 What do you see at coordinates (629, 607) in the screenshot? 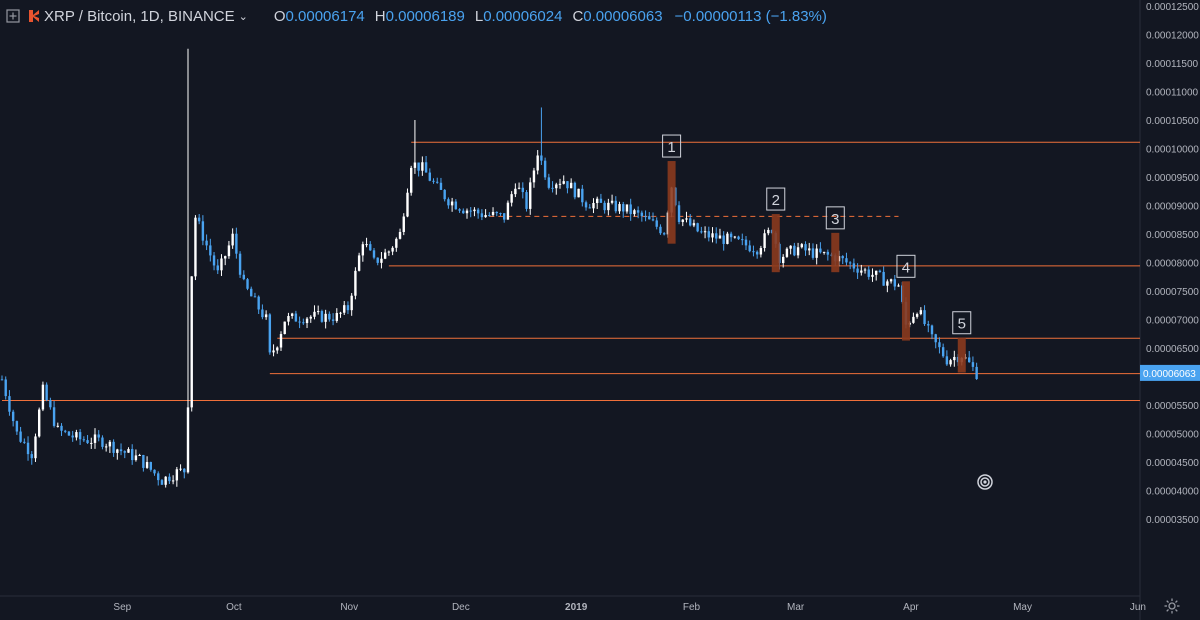
I see `time-axis: Sep Oct Nov Dec 2019 Feb Mar Apr May Jun` at bounding box center [629, 607].